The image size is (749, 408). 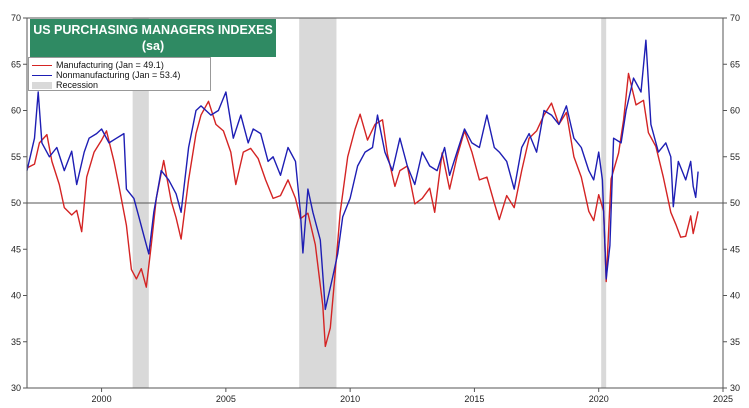 I want to click on y-tick-label-right-50: 50, so click(x=735, y=203).